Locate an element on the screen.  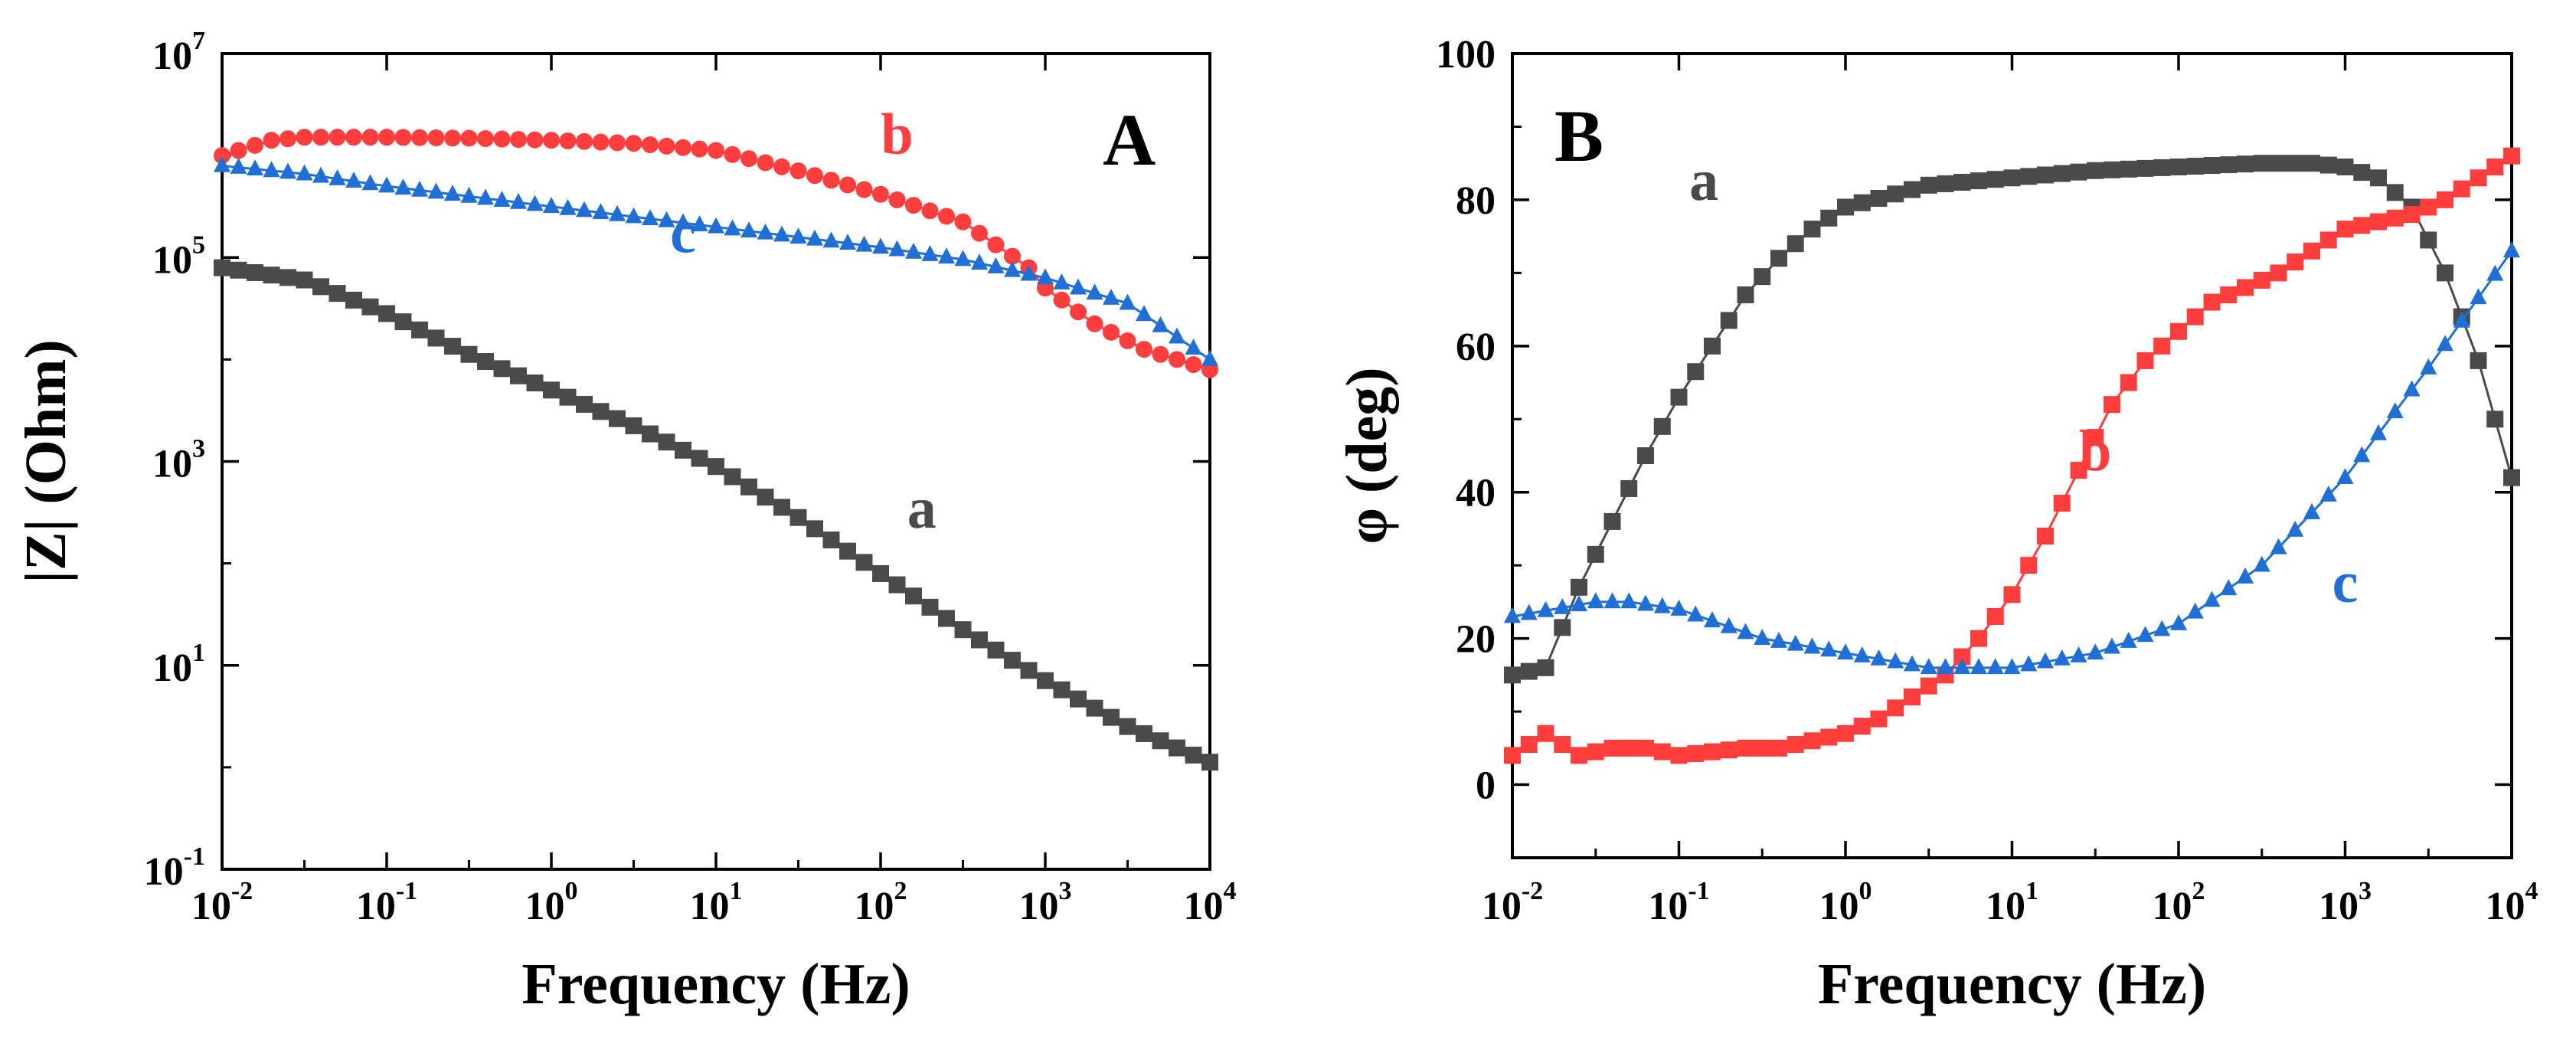
curve-label-a: a is located at coordinates (922, 508).